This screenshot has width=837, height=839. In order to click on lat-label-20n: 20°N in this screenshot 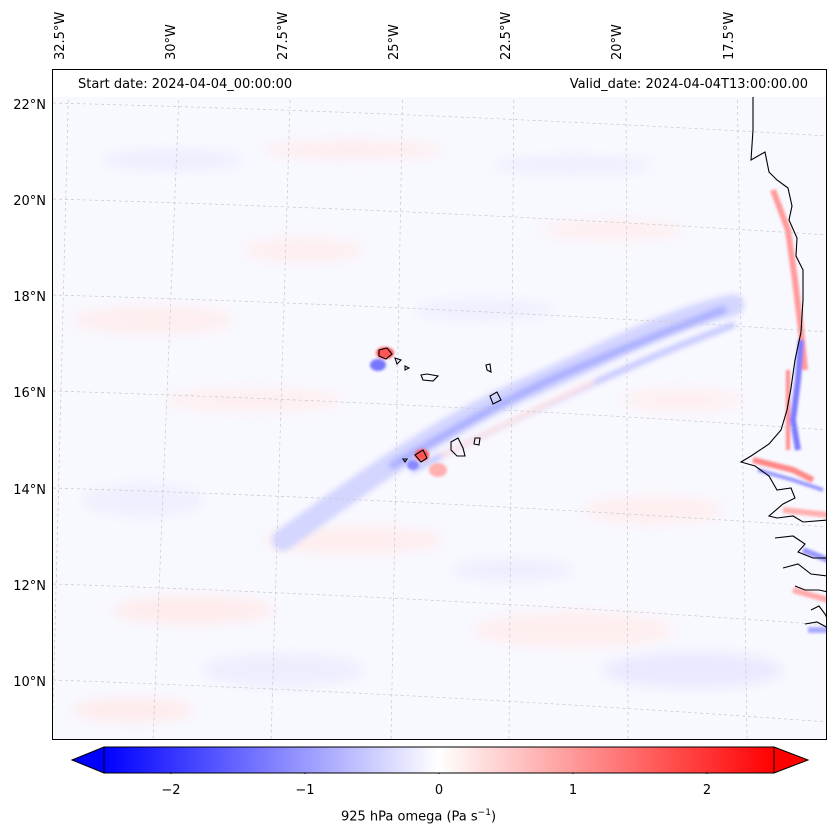, I will do `click(29, 201)`.